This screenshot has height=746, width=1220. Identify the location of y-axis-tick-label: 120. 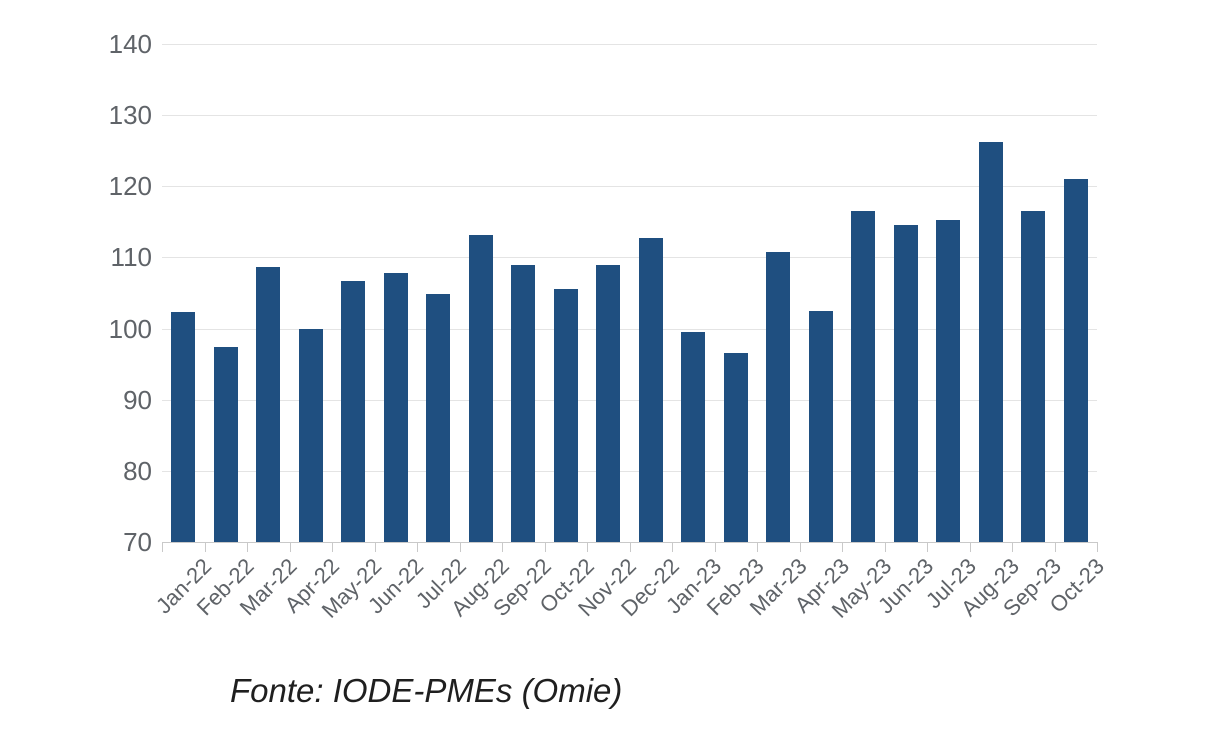
(130, 186).